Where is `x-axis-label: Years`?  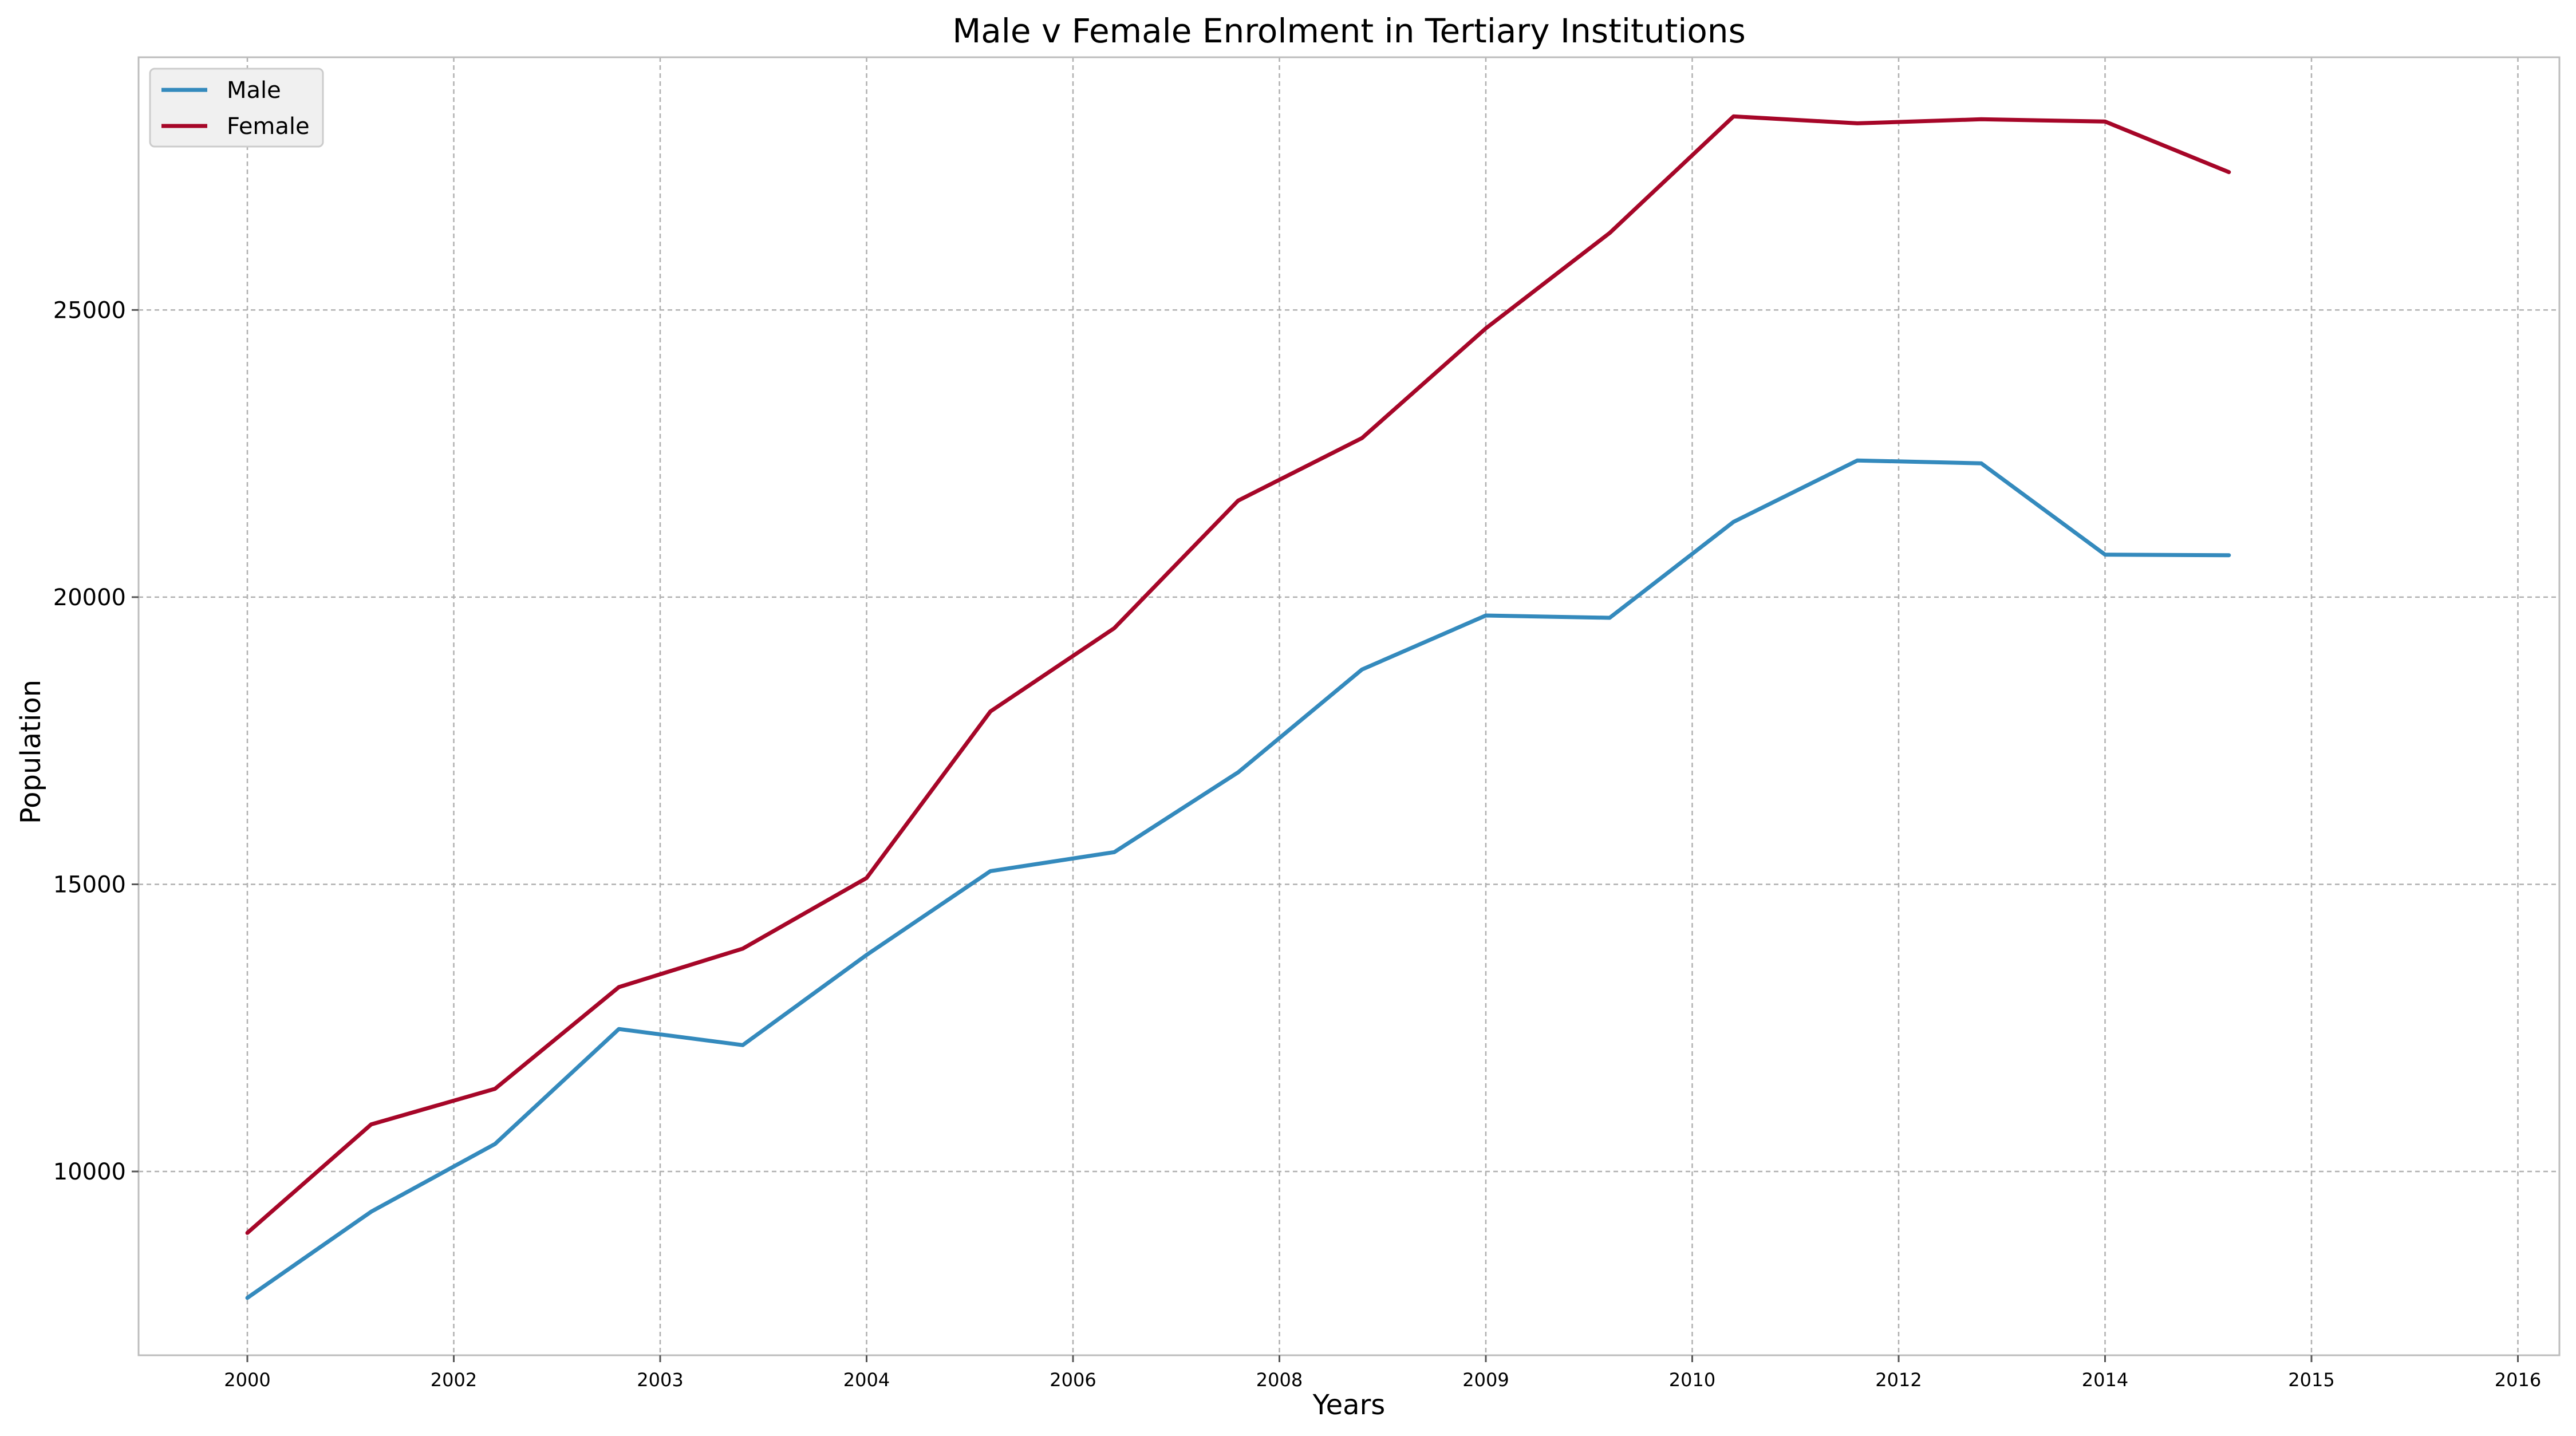
x-axis-label: Years is located at coordinates (1349, 1405).